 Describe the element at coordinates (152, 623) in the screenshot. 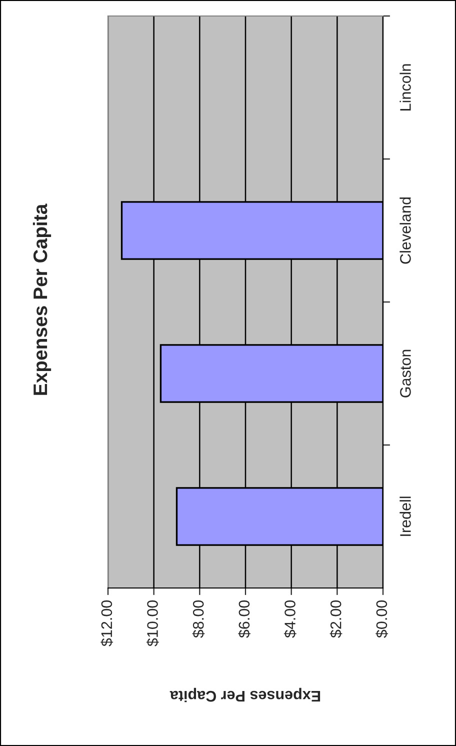

I see `x-tick-label: $10.00` at that location.